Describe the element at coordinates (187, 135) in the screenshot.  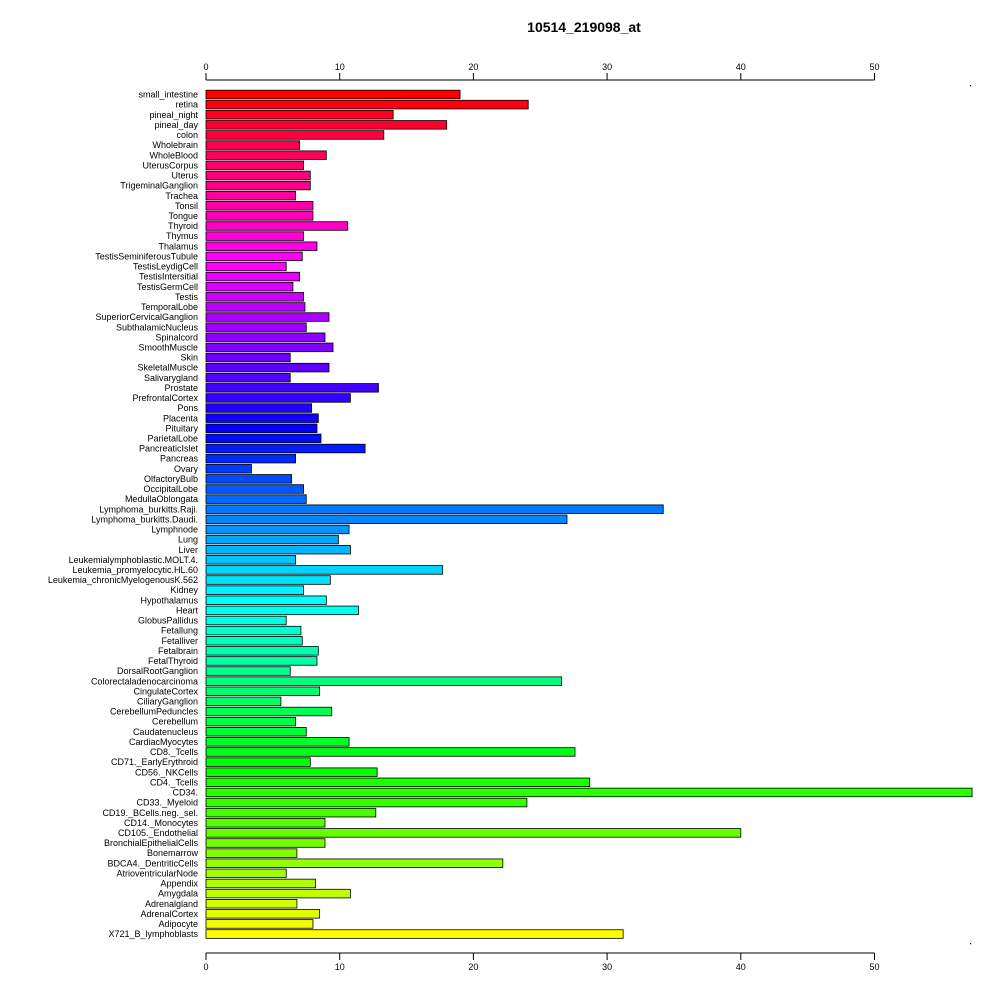
I see `category-label: colon` at that location.